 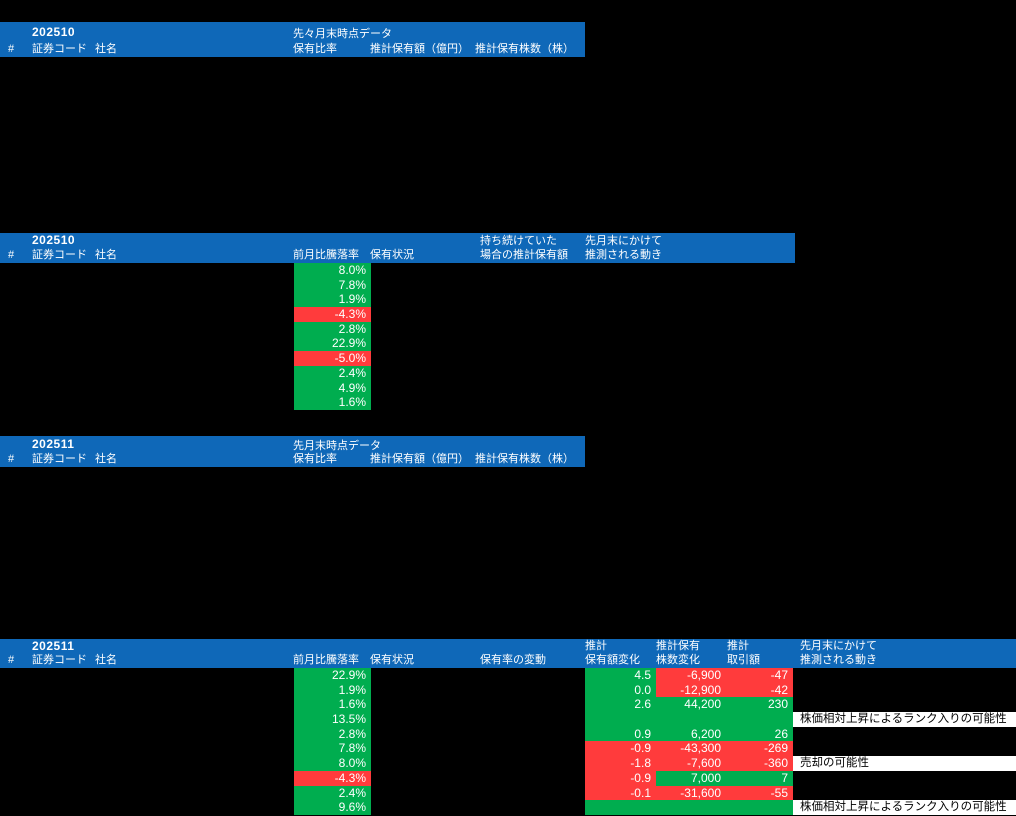 What do you see at coordinates (759, 734) in the screenshot?
I see `trade-amount-cell: 26` at bounding box center [759, 734].